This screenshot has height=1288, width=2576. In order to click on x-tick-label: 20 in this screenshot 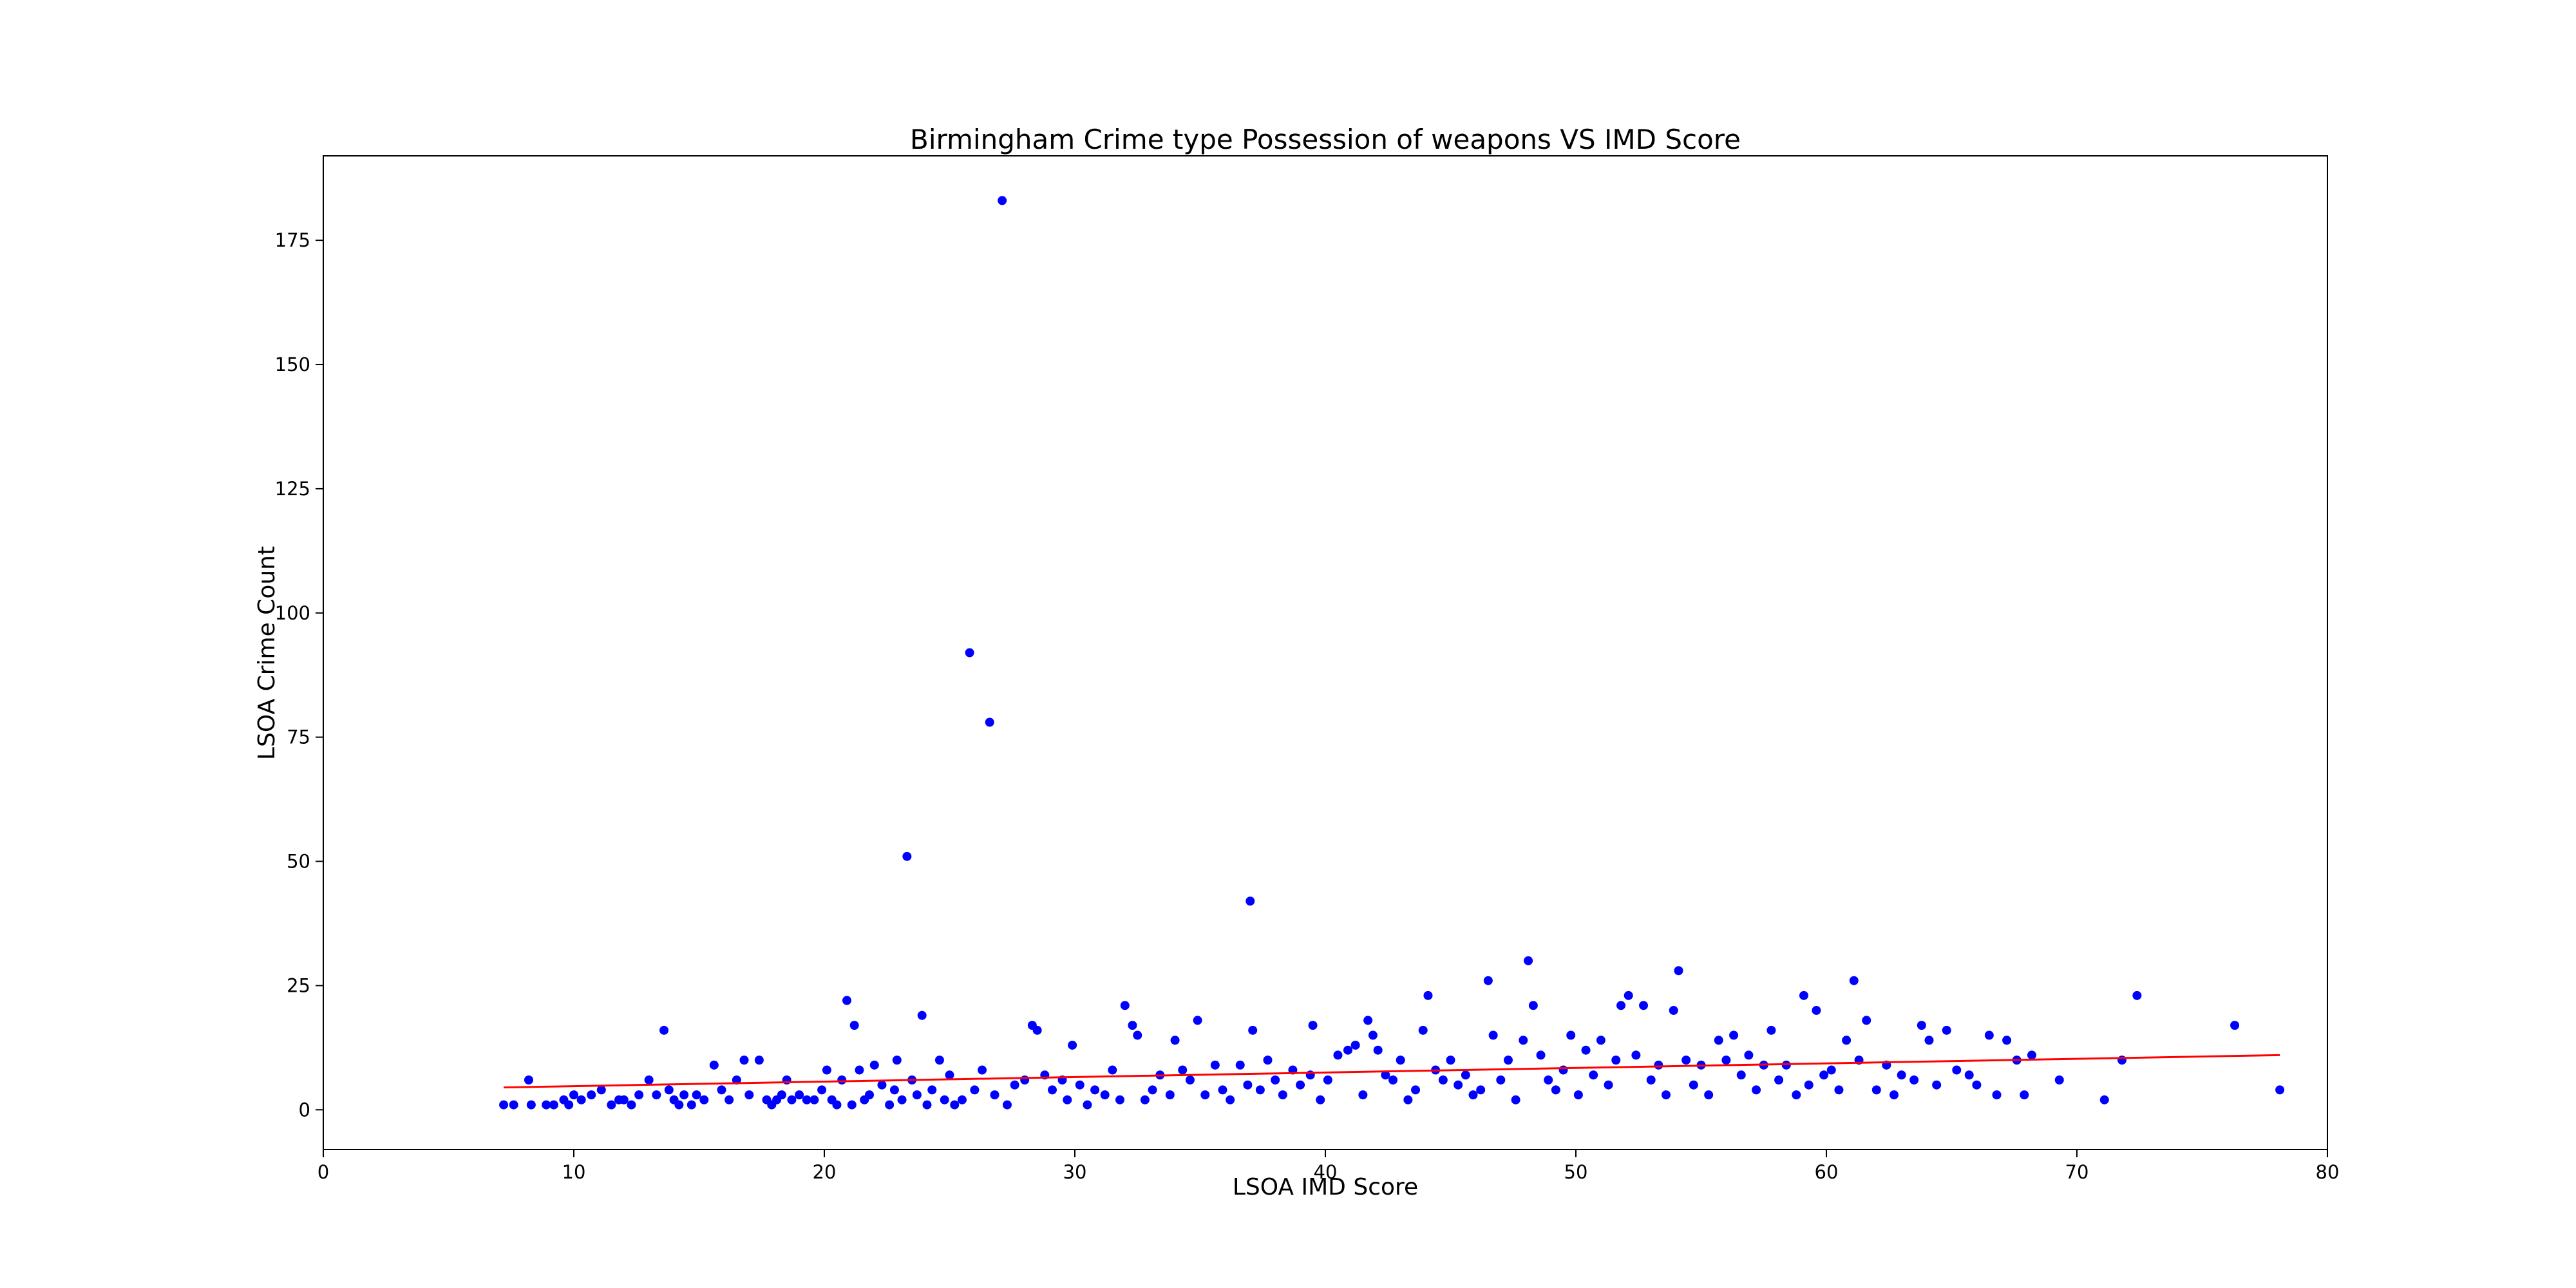, I will do `click(825, 1172)`.